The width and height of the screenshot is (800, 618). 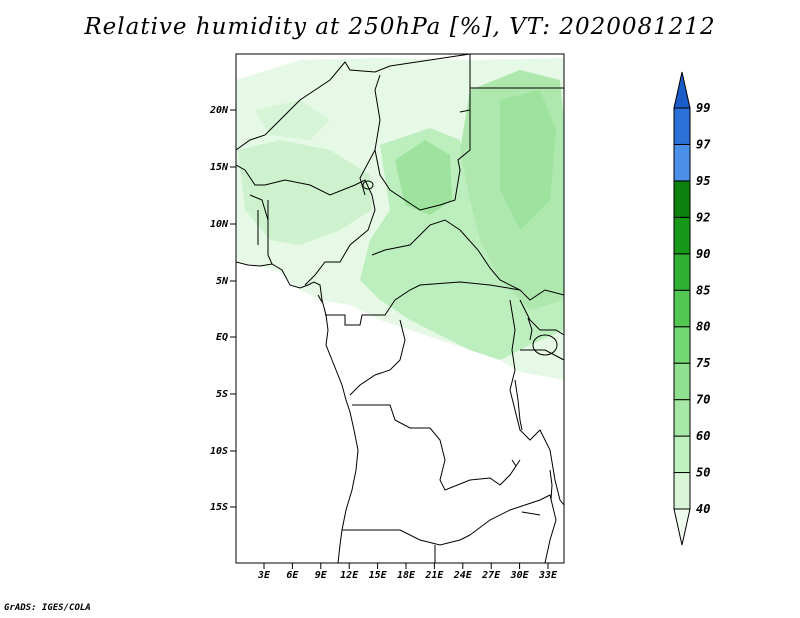 I want to click on border-zambia-mozambique, so click(x=513, y=528).